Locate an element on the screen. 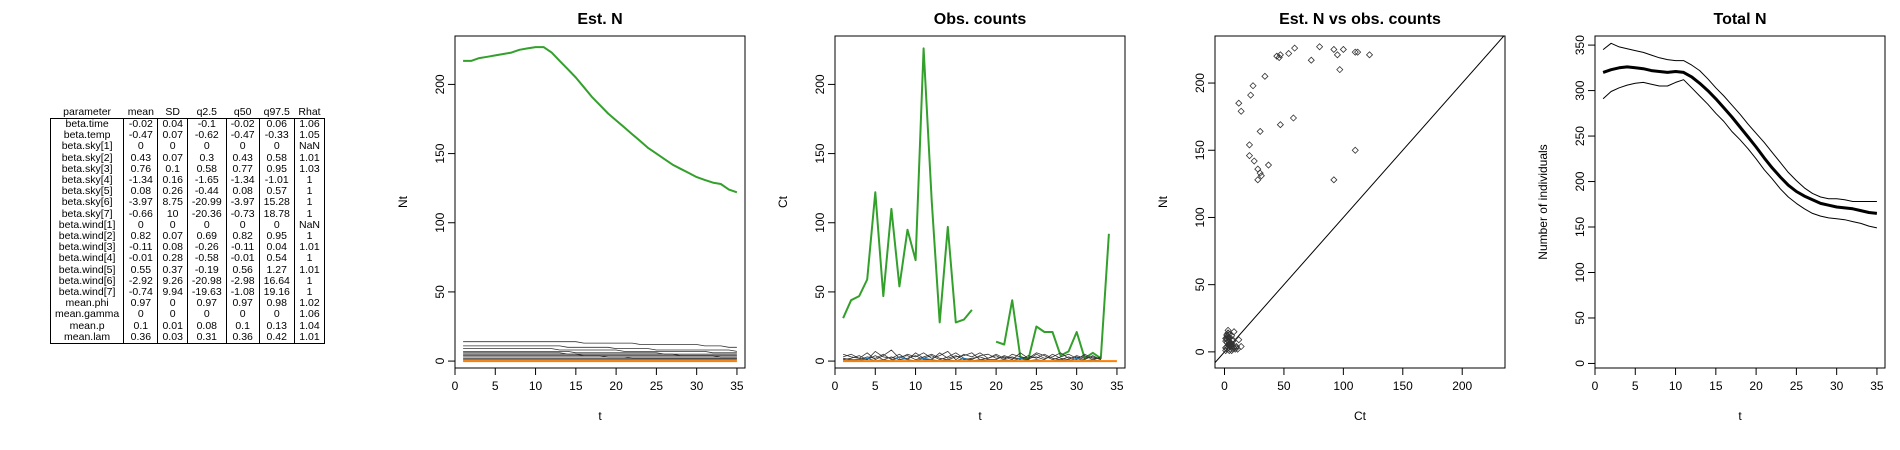 The height and width of the screenshot is (450, 1900). y-tick-label: 150 is located at coordinates (440, 153).